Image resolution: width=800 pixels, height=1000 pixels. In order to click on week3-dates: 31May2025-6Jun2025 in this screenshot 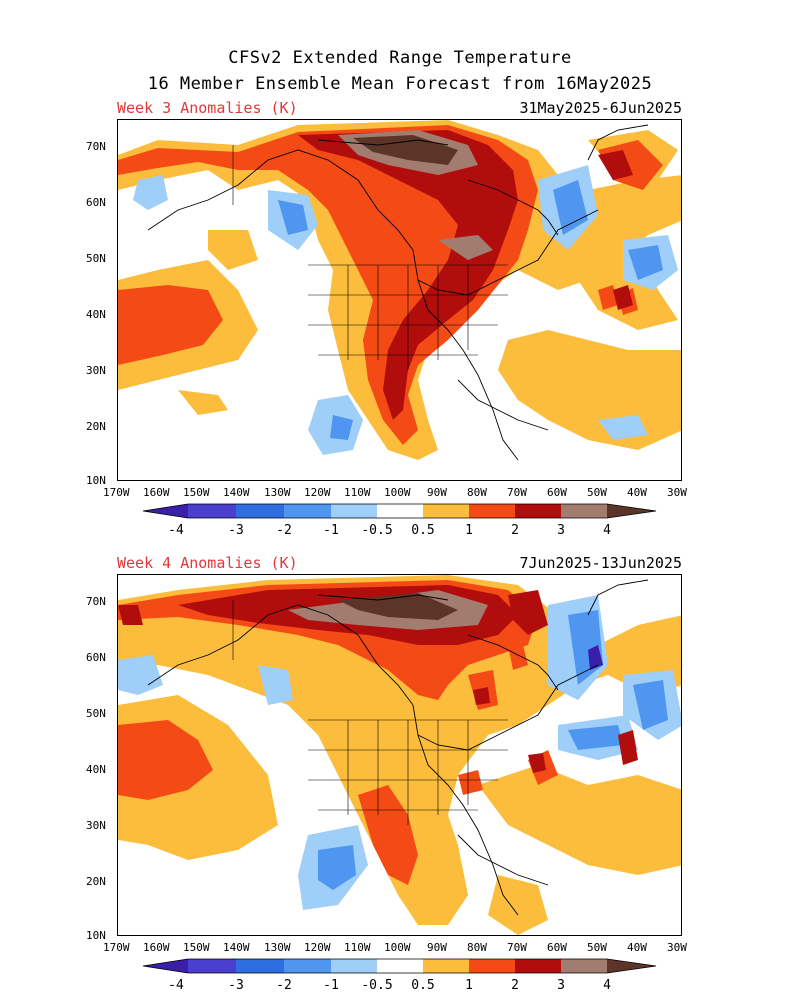, I will do `click(600, 108)`.